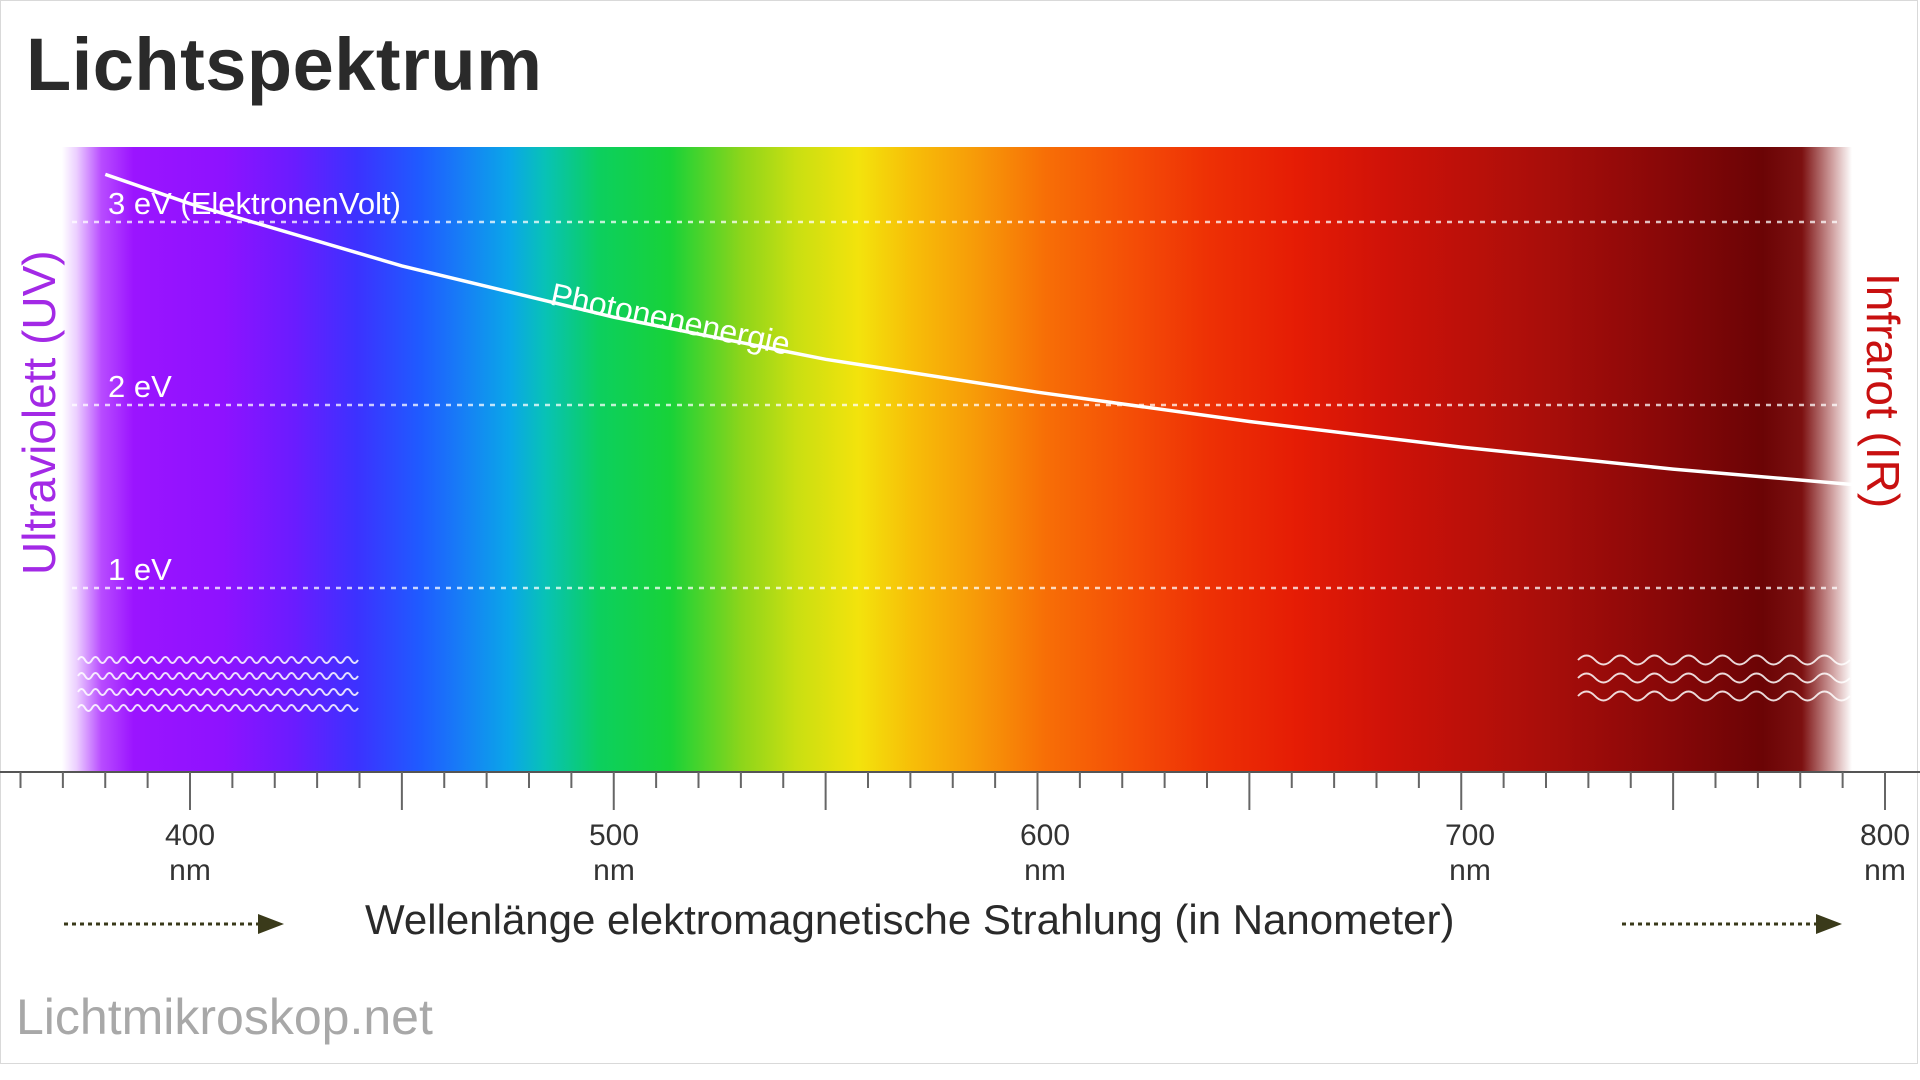  Describe the element at coordinates (224, 1017) in the screenshot. I see `website-watermark: Lichtmikroskop.net` at that location.